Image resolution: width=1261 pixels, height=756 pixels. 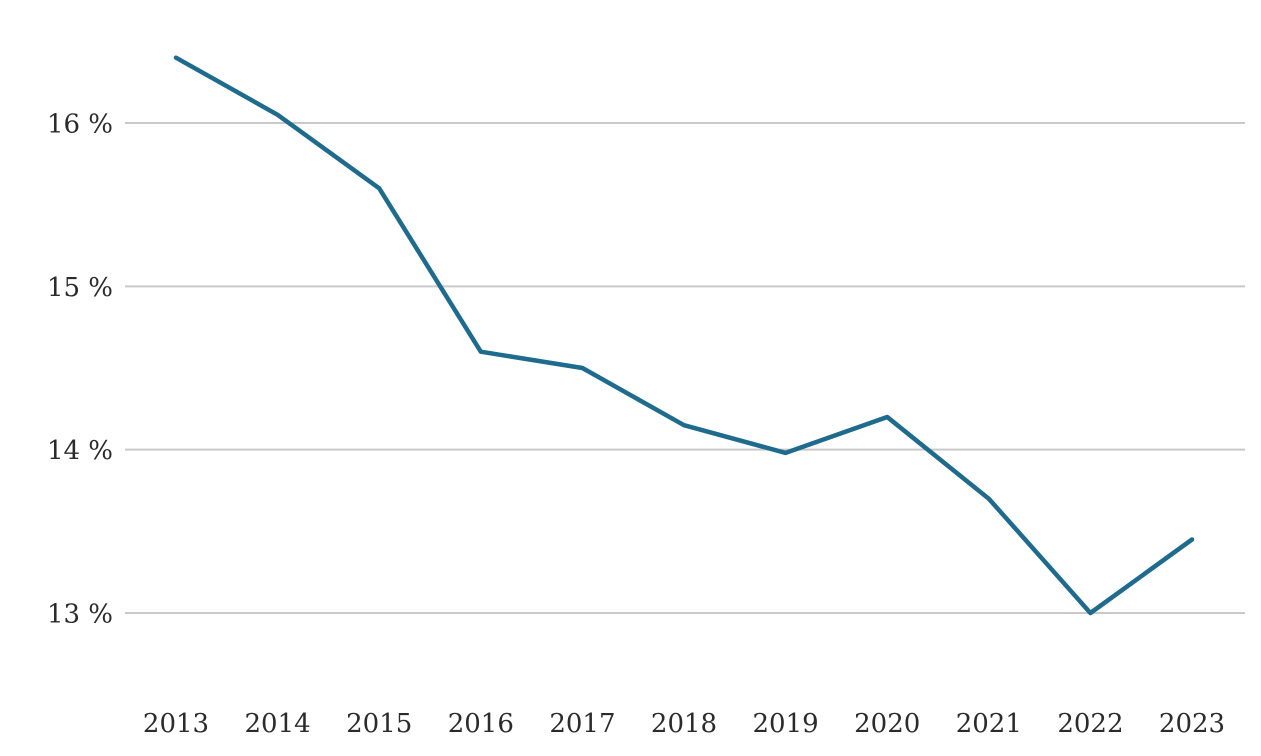 What do you see at coordinates (80, 288) in the screenshot?
I see `y-axis-tick-label: 15 %` at bounding box center [80, 288].